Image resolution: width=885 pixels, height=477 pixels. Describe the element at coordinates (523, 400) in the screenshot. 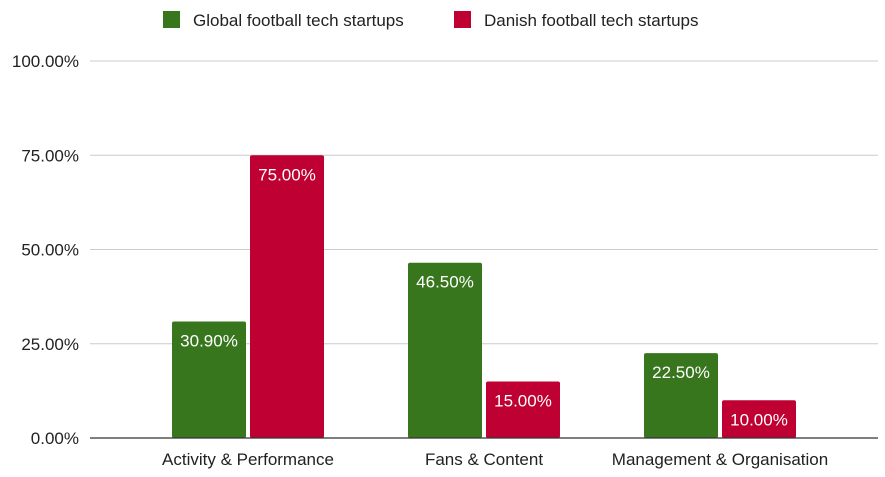

I see `data-label: 15.00%` at that location.